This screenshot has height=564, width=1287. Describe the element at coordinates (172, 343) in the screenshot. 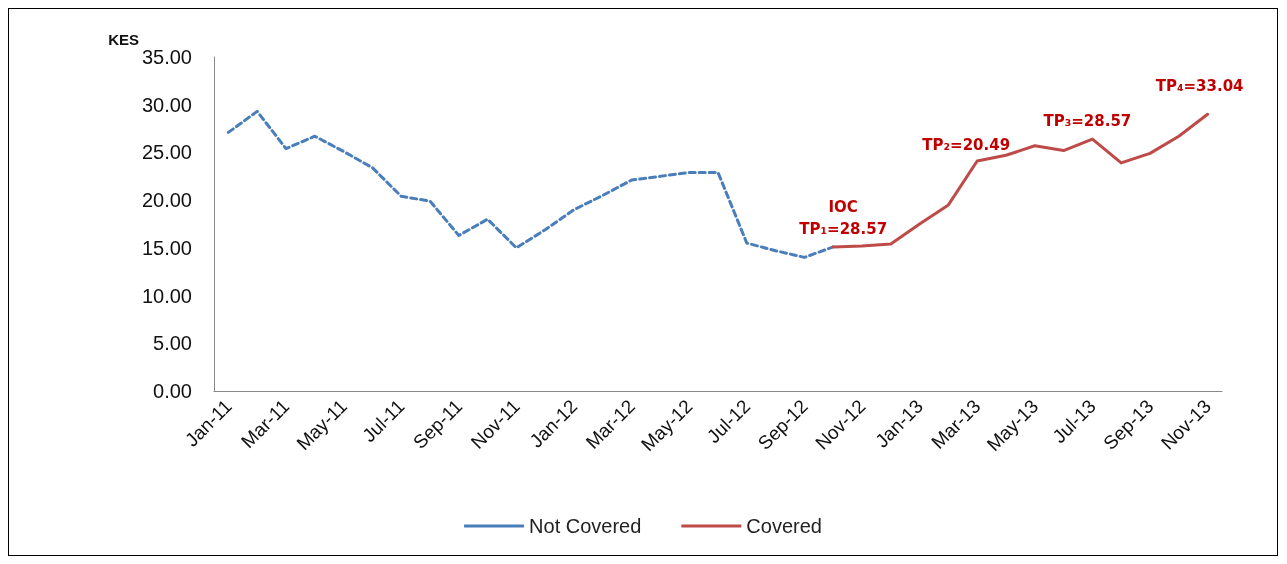

I see `y-tick-label: 5.00` at that location.